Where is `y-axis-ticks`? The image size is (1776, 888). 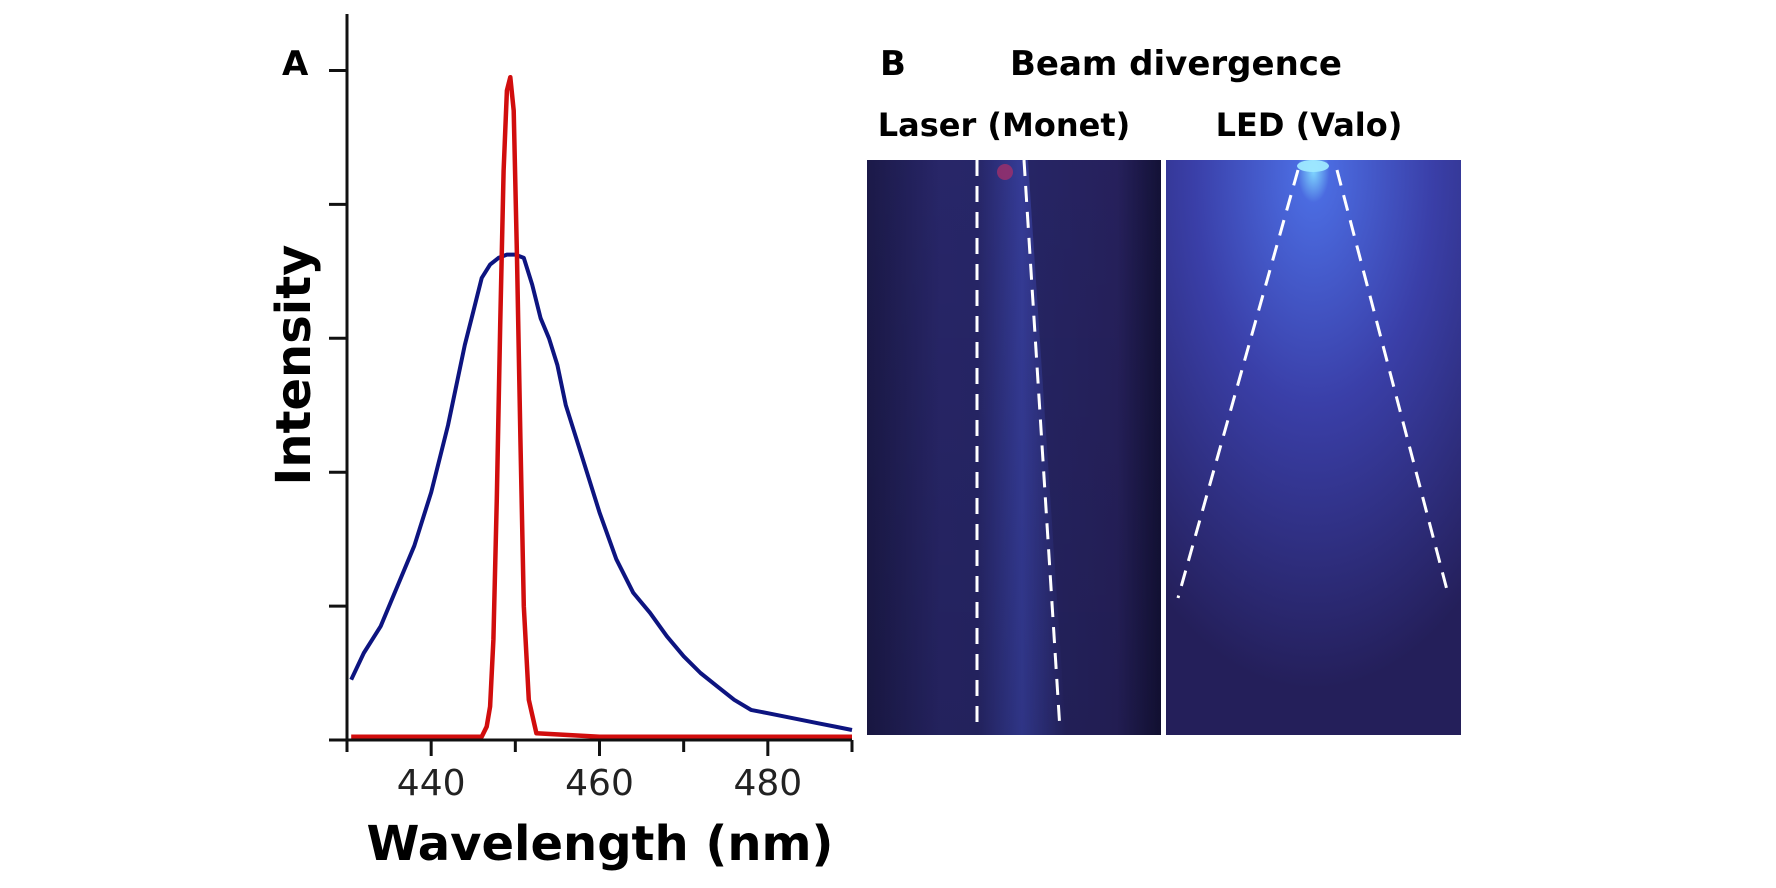
y-axis-ticks is located at coordinates (338, 405).